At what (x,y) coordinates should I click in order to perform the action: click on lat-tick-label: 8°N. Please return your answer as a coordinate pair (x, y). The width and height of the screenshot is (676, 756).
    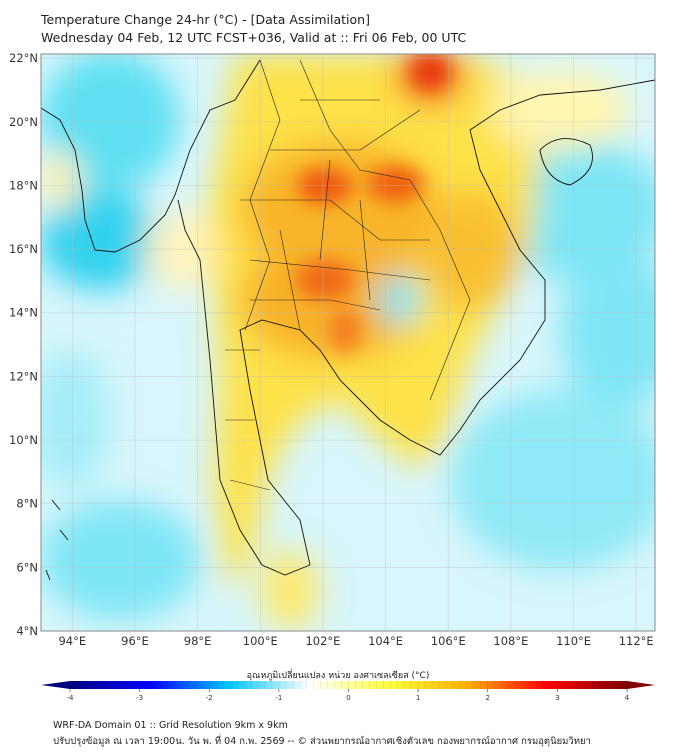
    Looking at the image, I should click on (27, 504).